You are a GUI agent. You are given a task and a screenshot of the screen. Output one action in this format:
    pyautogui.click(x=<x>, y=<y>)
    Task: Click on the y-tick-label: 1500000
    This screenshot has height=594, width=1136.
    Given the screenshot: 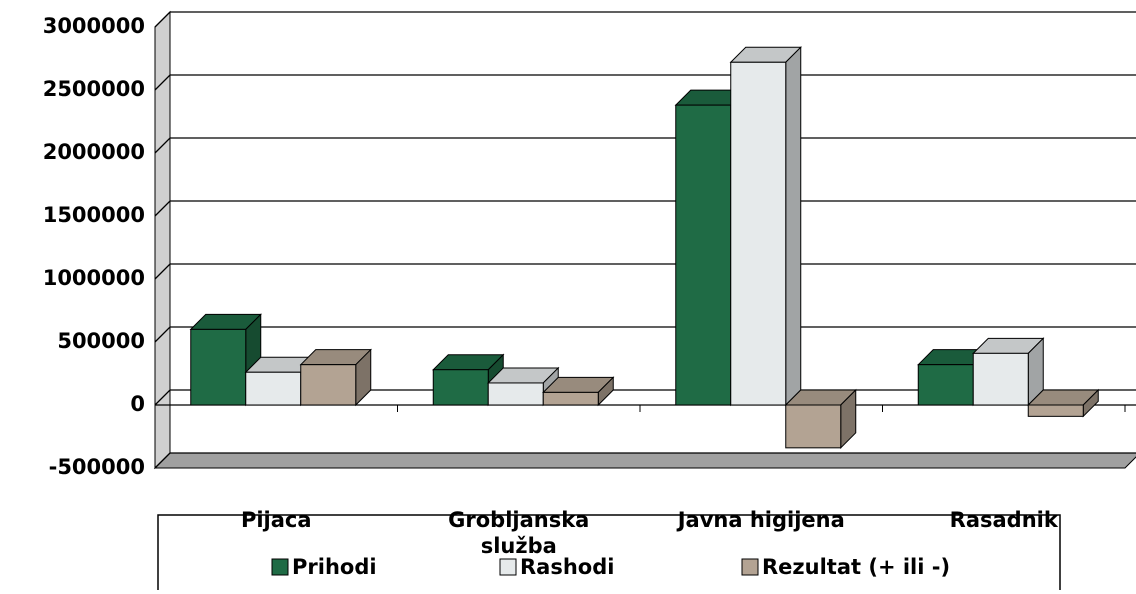 What is the action you would take?
    pyautogui.click(x=94, y=215)
    